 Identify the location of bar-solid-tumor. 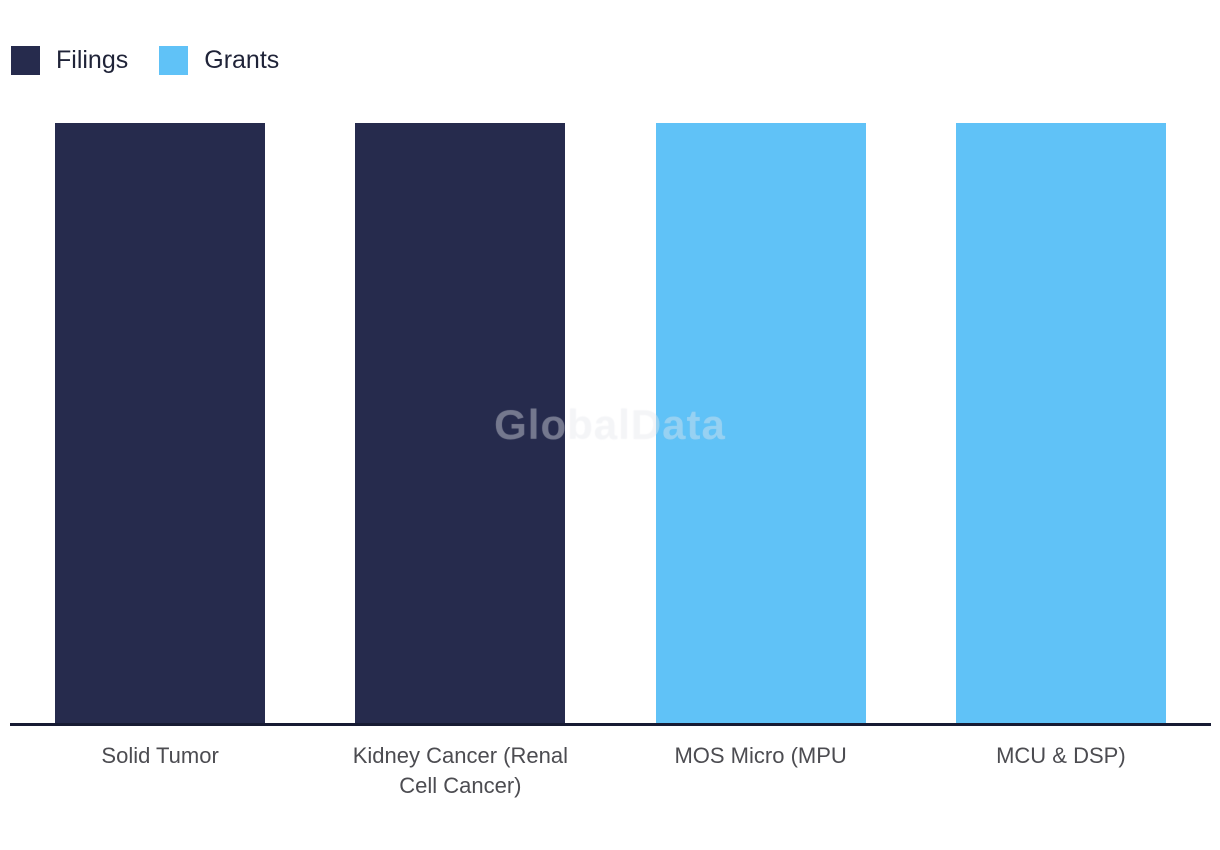
(160, 423).